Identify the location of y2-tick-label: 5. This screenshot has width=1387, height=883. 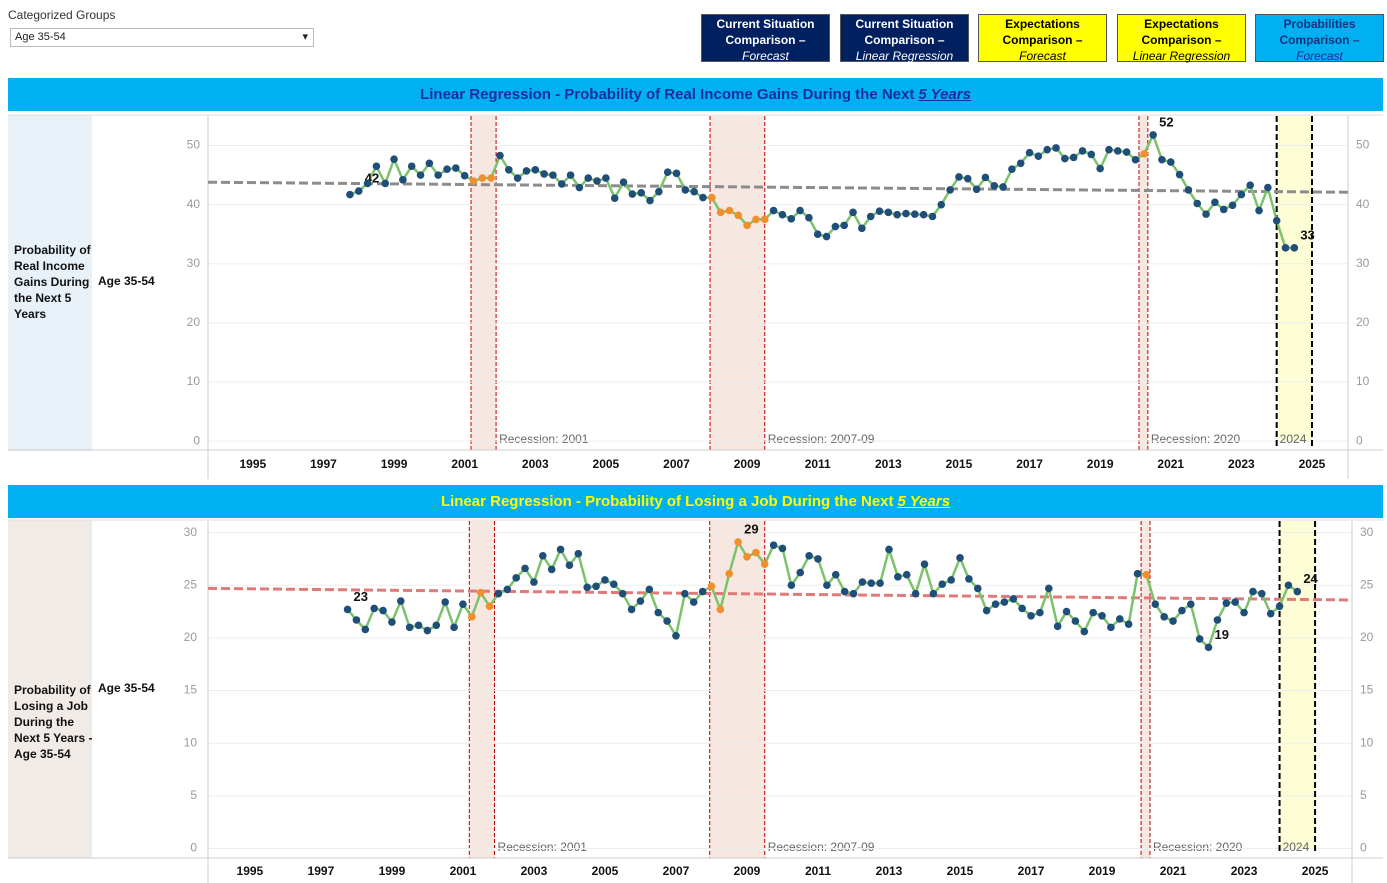
(1363, 795).